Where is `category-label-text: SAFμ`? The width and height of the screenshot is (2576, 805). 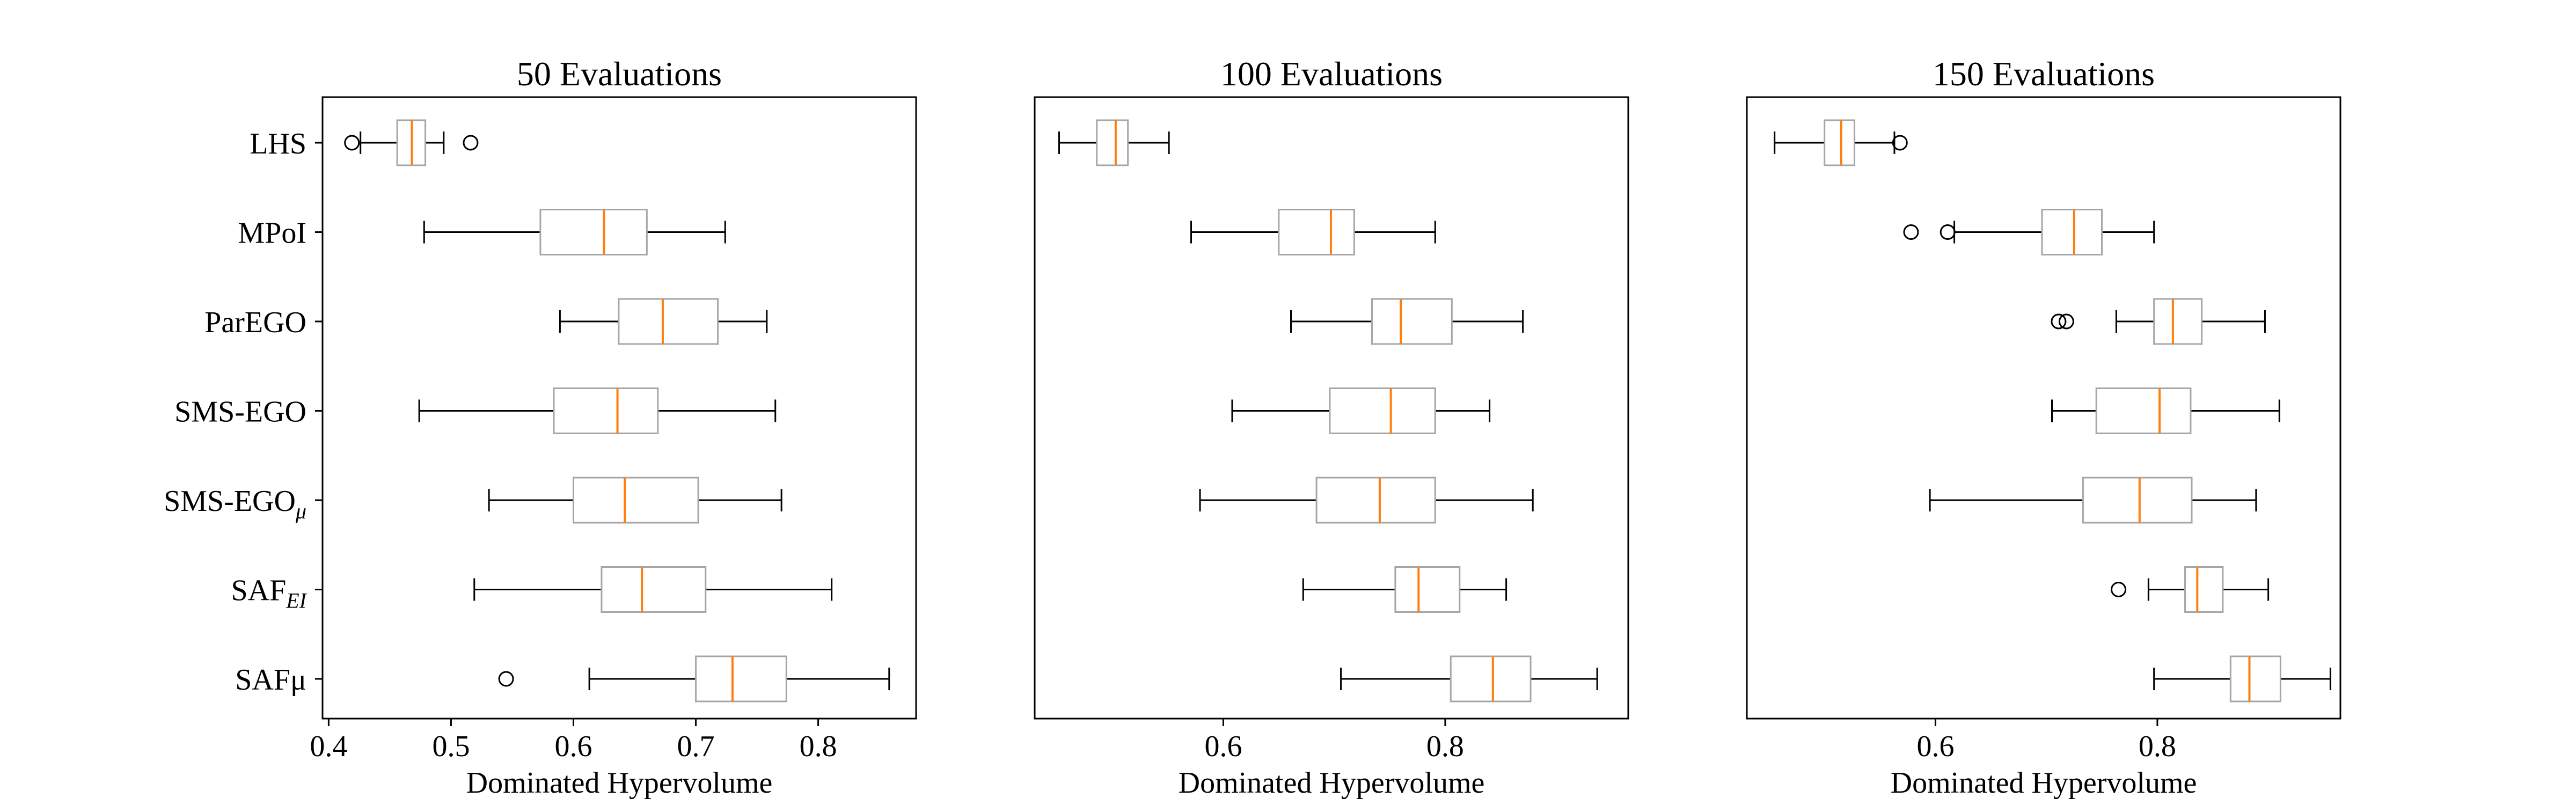
category-label-text: SAFμ is located at coordinates (270, 680).